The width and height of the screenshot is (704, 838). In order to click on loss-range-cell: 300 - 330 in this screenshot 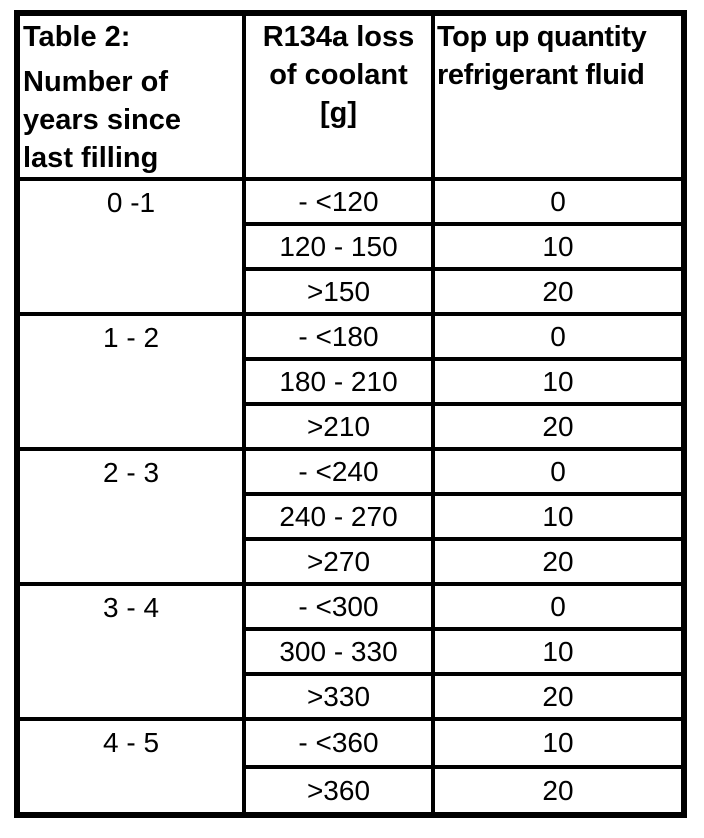, I will do `click(338, 651)`.